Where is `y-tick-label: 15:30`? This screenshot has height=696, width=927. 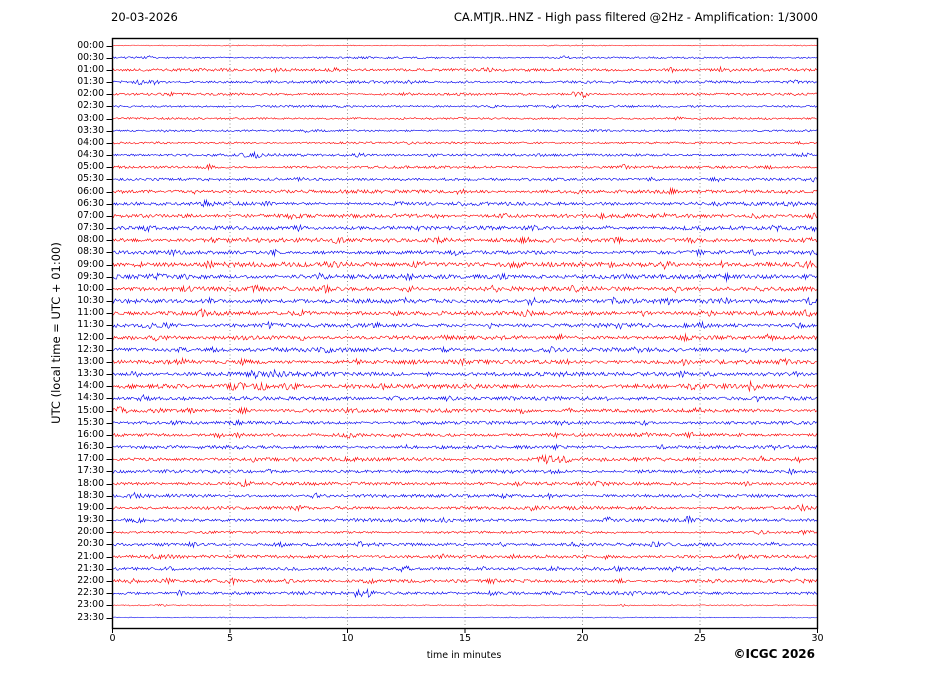 y-tick-label: 15:30 is located at coordinates (90, 422).